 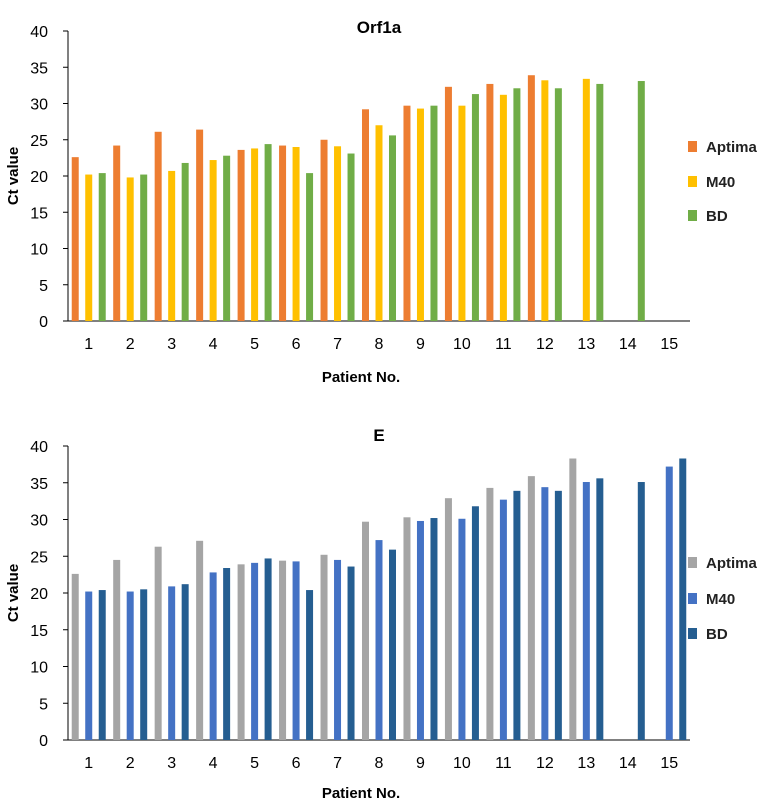 What do you see at coordinates (361, 793) in the screenshot?
I see `x-axis-label: Patient No.` at bounding box center [361, 793].